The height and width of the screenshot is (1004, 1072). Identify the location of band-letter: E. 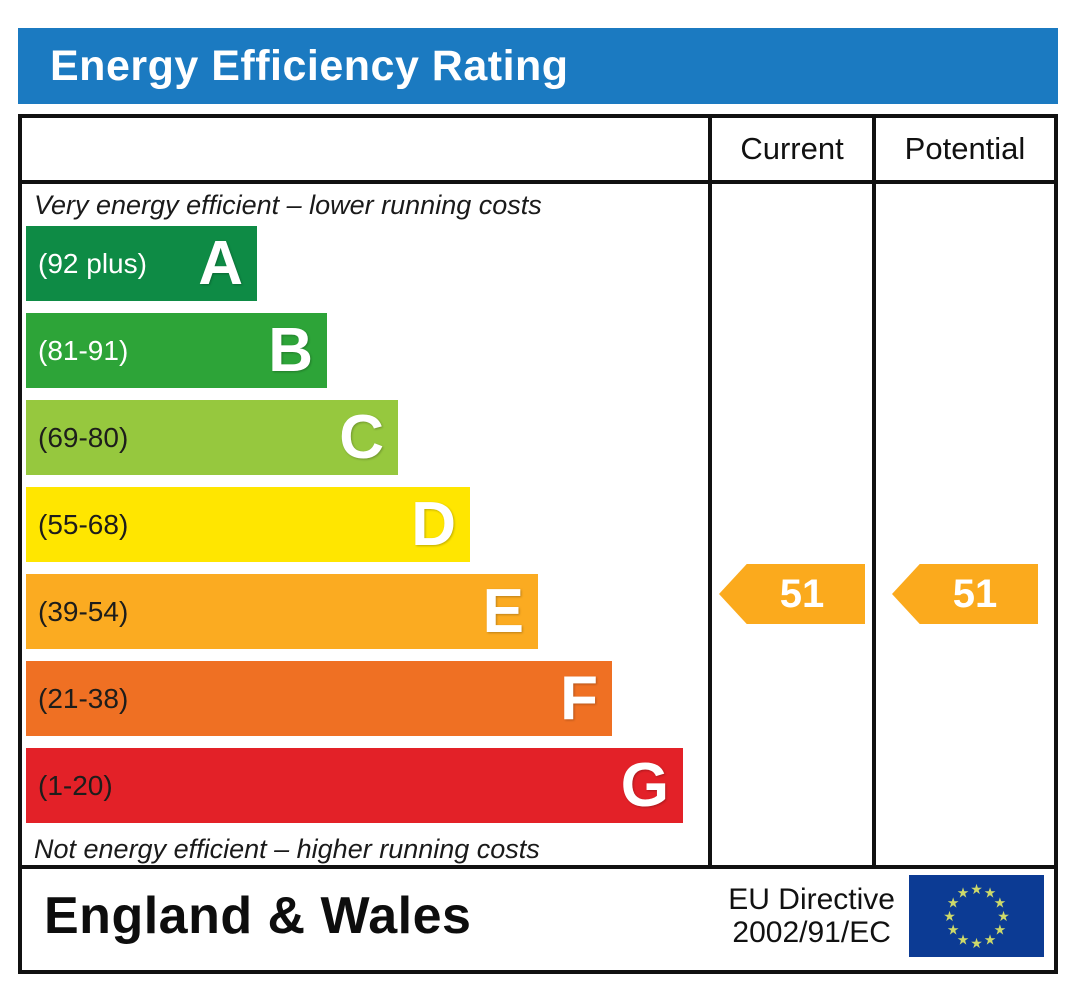
(503, 611).